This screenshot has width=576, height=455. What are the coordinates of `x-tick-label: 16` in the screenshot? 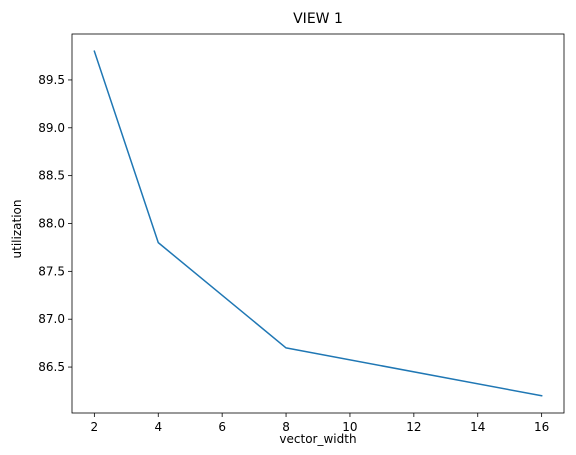 It's located at (541, 427).